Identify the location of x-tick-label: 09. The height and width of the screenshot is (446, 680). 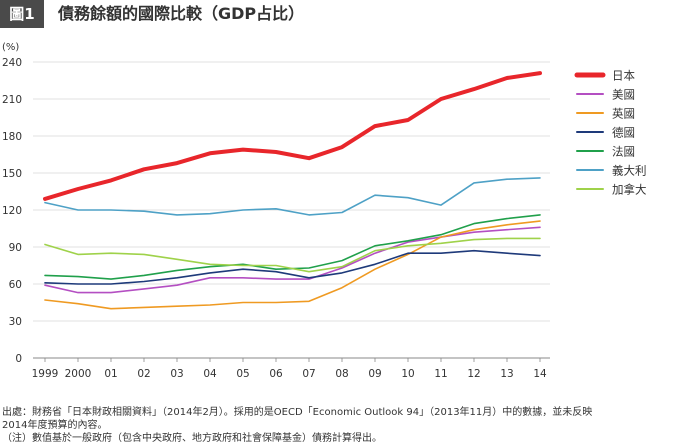
(374, 374).